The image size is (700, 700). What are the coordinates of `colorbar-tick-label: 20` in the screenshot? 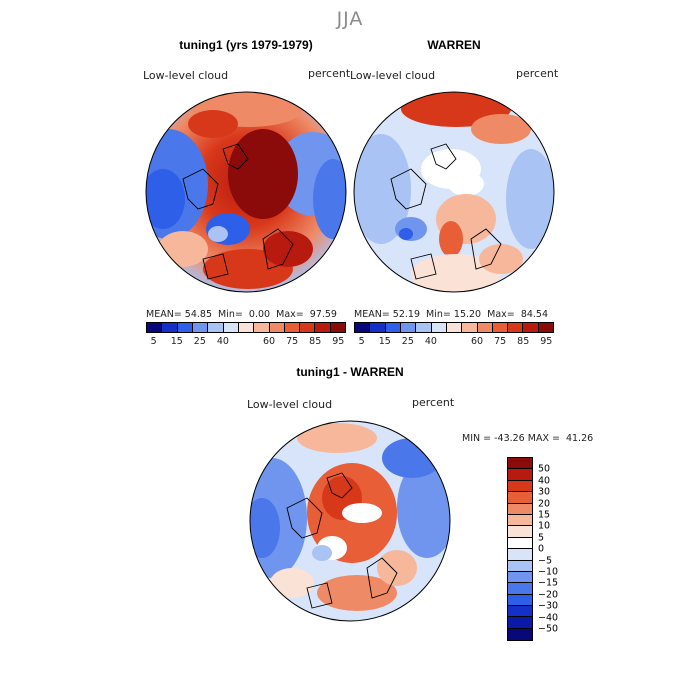 It's located at (544, 504).